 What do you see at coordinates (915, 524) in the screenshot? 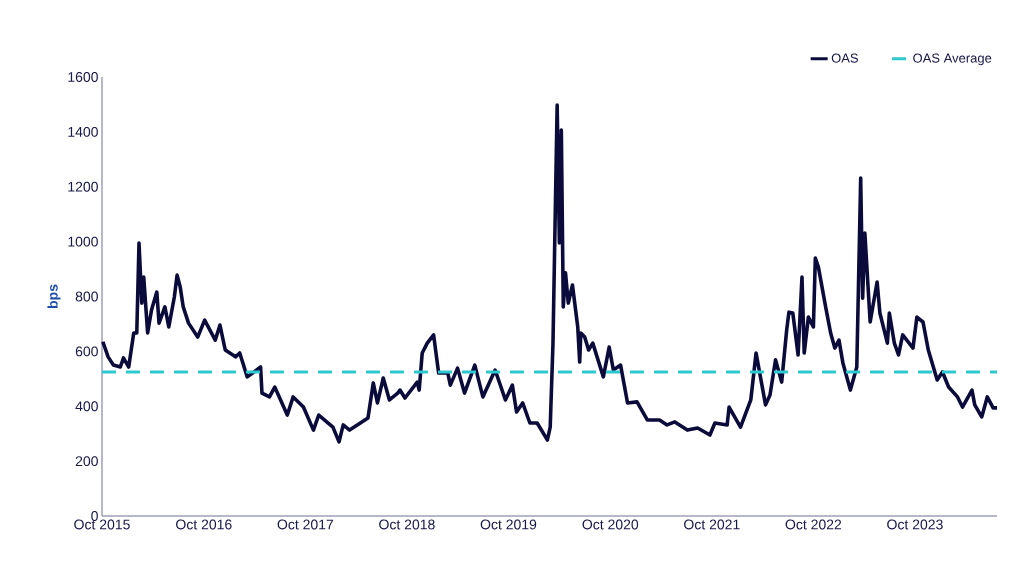
I see `x-tick-label: Oct 2023` at bounding box center [915, 524].